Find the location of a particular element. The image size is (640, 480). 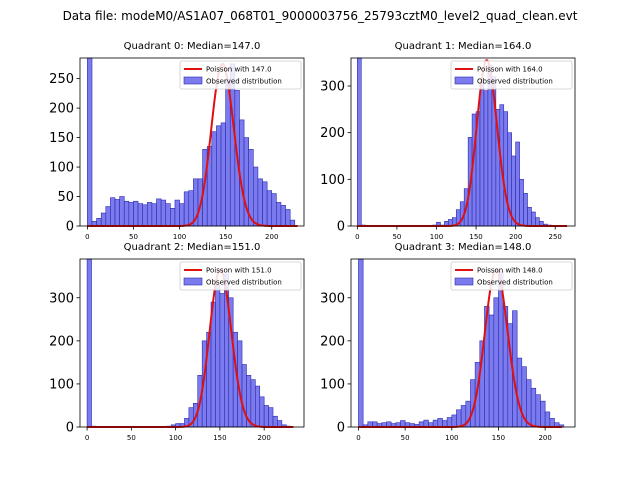

legend: Poisson with 151.0 Observed distribution is located at coordinates (240, 276).